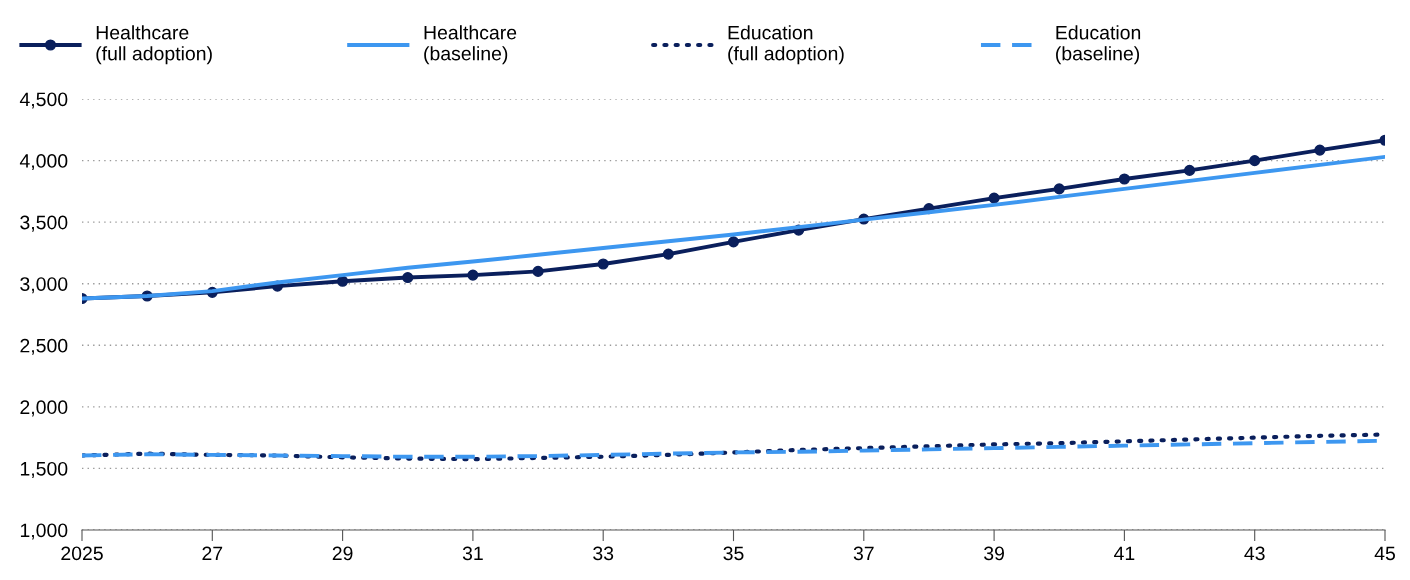  I want to click on y-tick-label: 2,500, so click(44, 346).